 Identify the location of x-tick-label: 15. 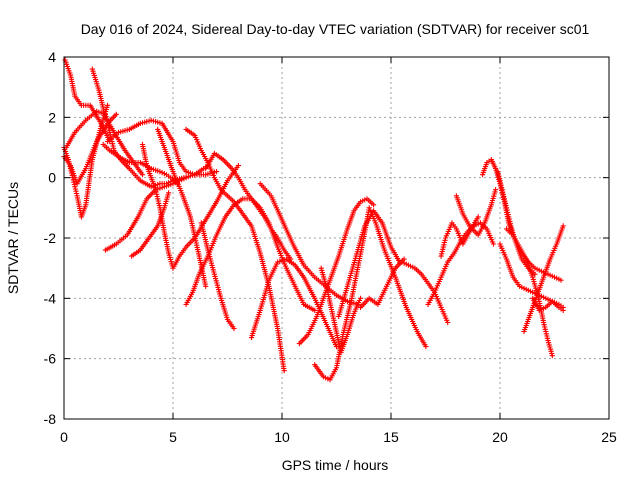
(391, 437).